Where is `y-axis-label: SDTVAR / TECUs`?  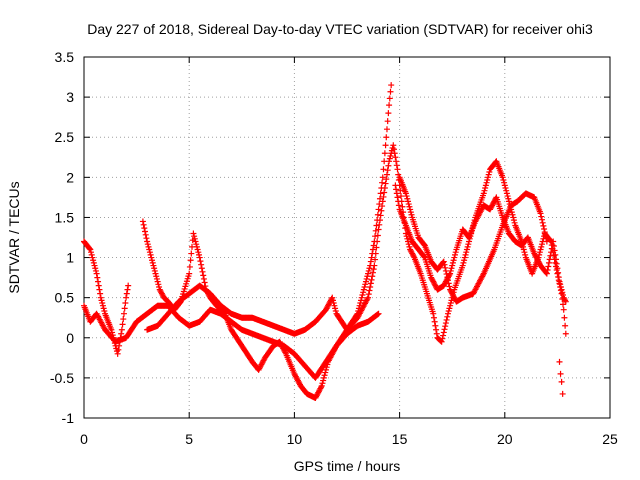
y-axis-label: SDTVAR / TECUs is located at coordinates (14, 237).